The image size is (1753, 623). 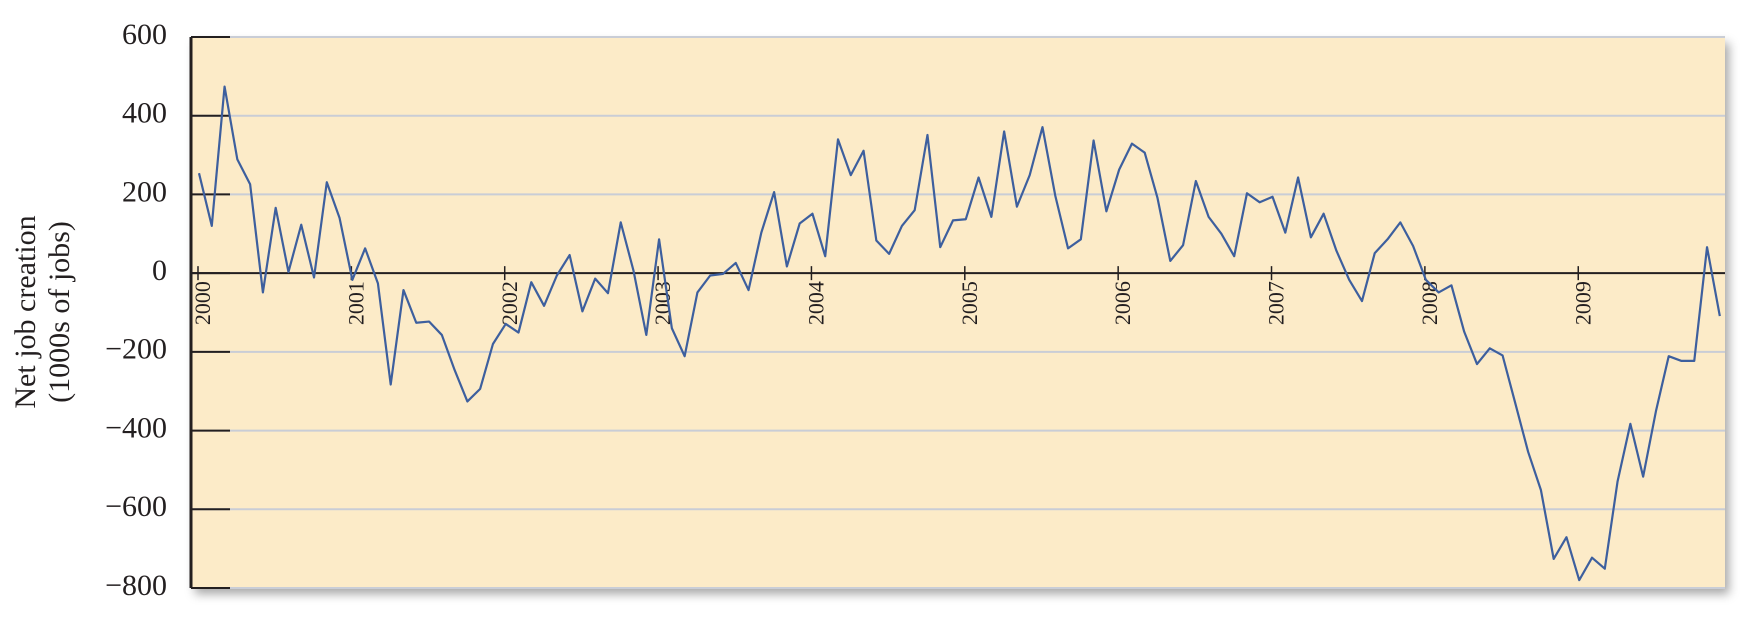 What do you see at coordinates (969, 303) in the screenshot?
I see `x-tick-label: 2005` at bounding box center [969, 303].